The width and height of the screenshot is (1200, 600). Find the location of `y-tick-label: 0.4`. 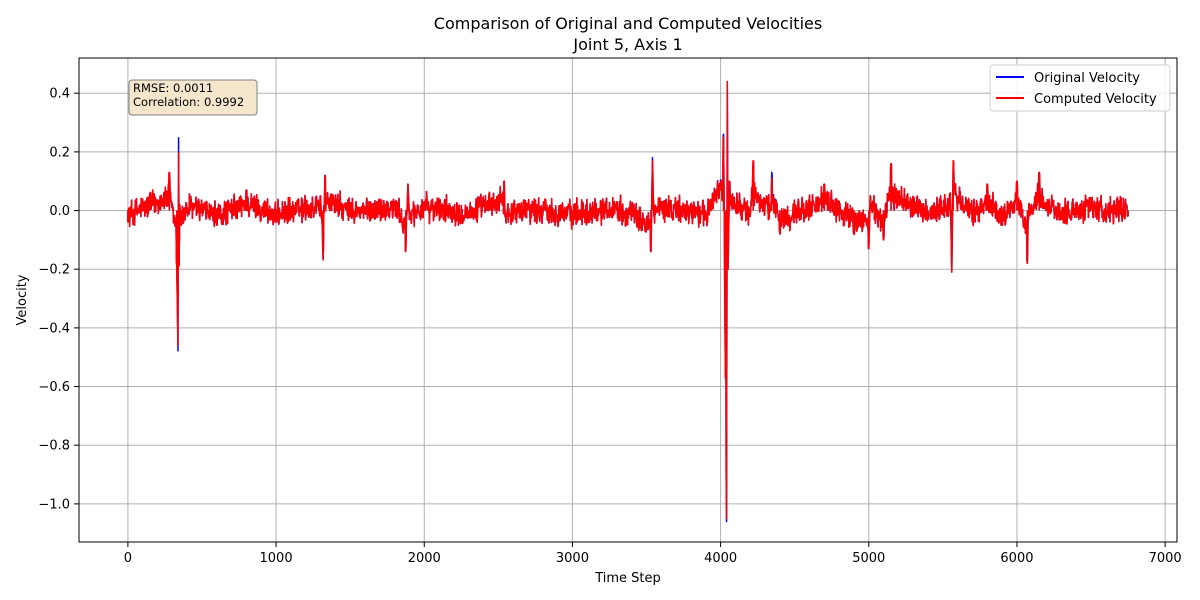

y-tick-label: 0.4 is located at coordinates (59, 94).